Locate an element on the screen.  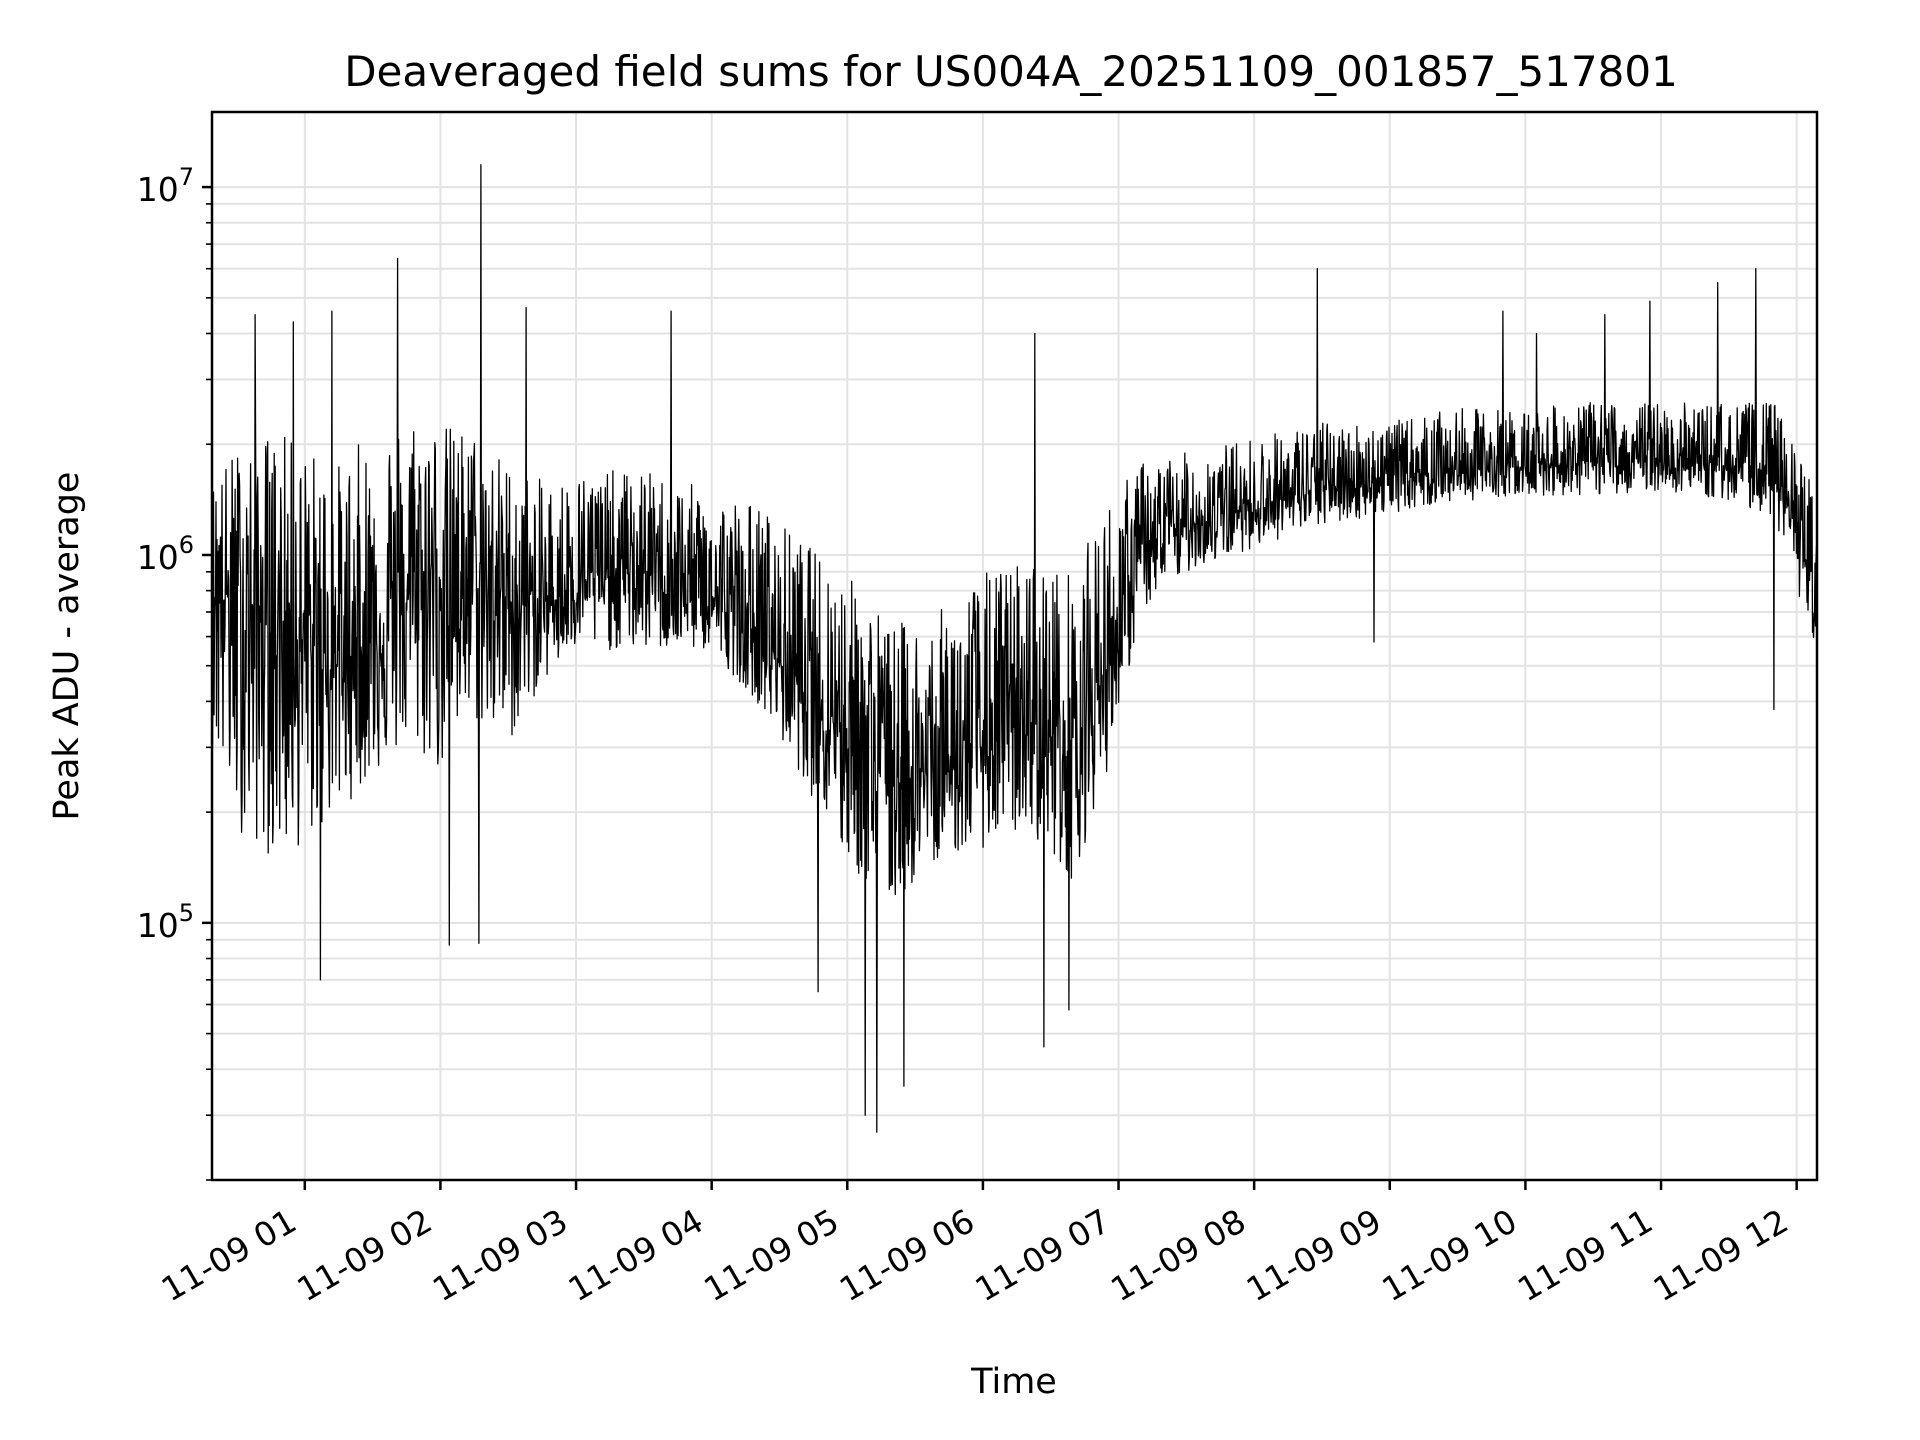
y-tick-label: 10⁷ is located at coordinates (165, 186).